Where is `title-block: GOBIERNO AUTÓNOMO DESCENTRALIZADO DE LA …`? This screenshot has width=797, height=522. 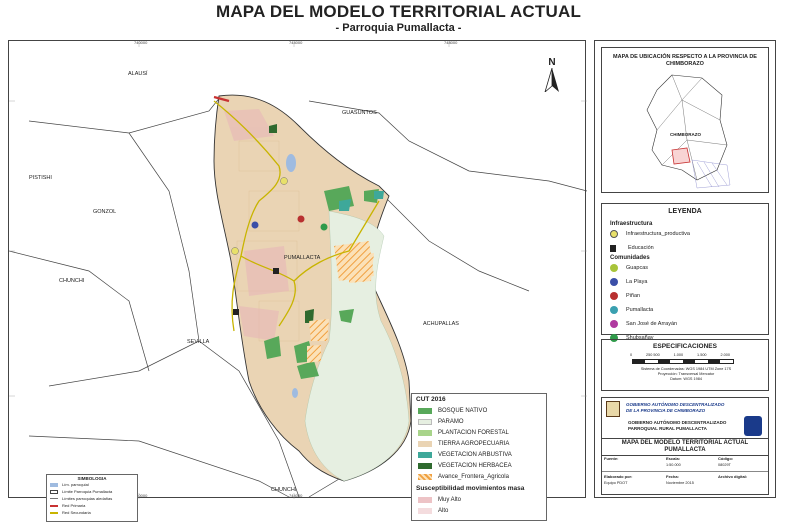 title-block: GOBIERNO AUTÓNOMO DESCENTRALIZADO DE LA … is located at coordinates (685, 446).